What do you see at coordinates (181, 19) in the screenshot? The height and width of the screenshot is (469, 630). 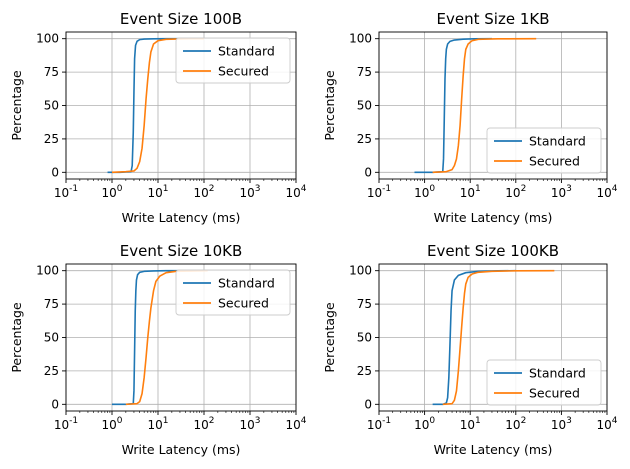 I see `chart-title: Event Size 100B` at bounding box center [181, 19].